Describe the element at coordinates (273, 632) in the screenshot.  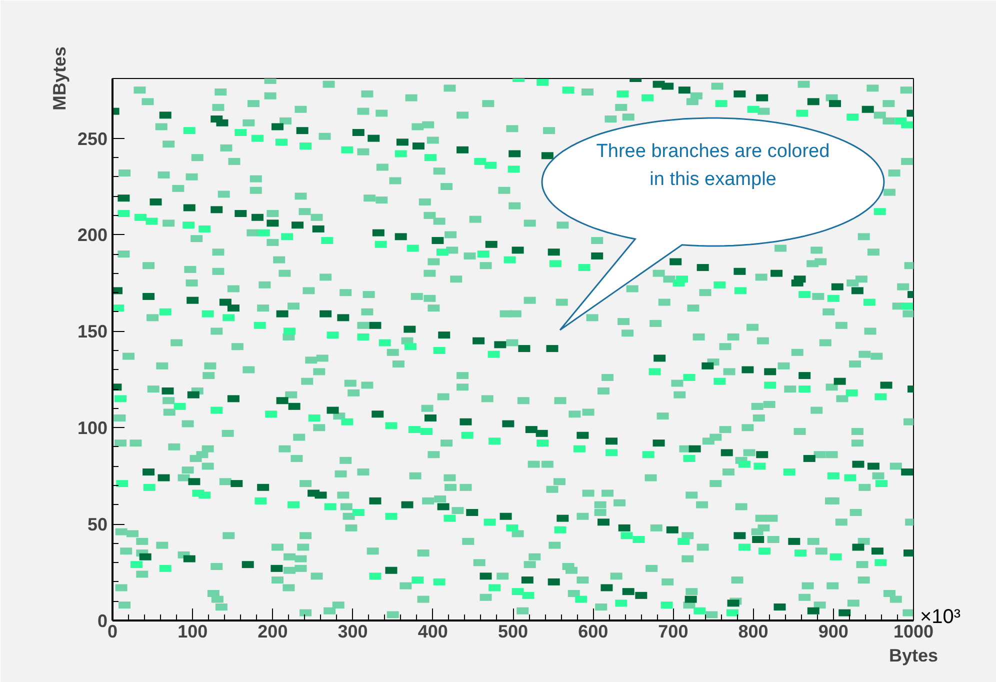
I see `x-tick-label: 200` at that location.